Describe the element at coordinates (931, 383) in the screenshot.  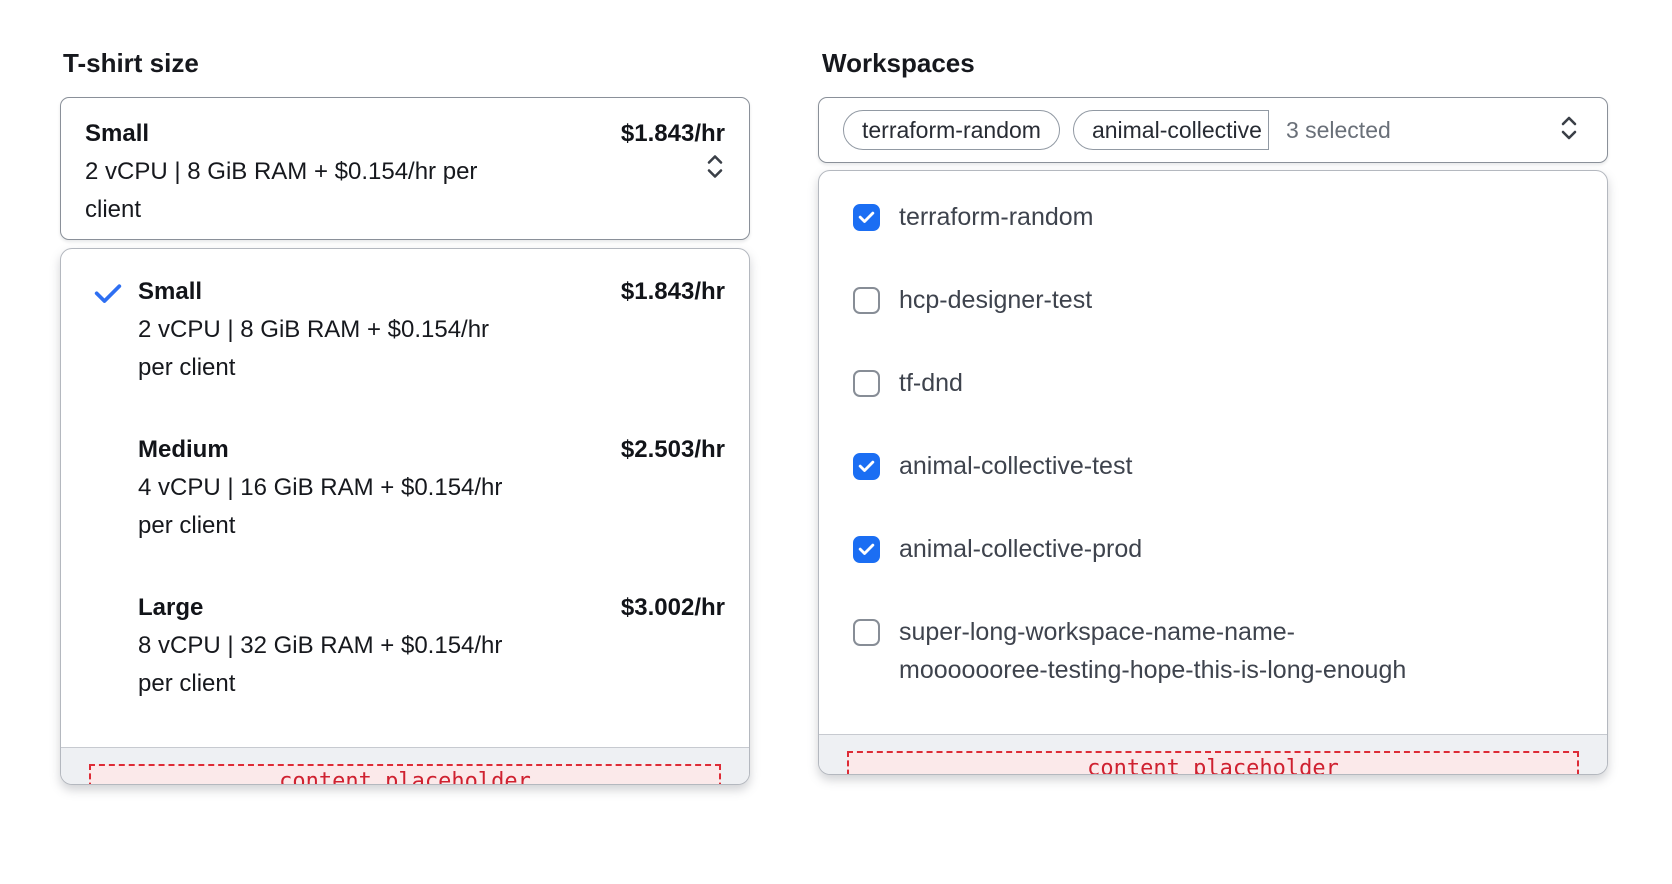
I see `workspace-option-label: tf-dnd` at that location.